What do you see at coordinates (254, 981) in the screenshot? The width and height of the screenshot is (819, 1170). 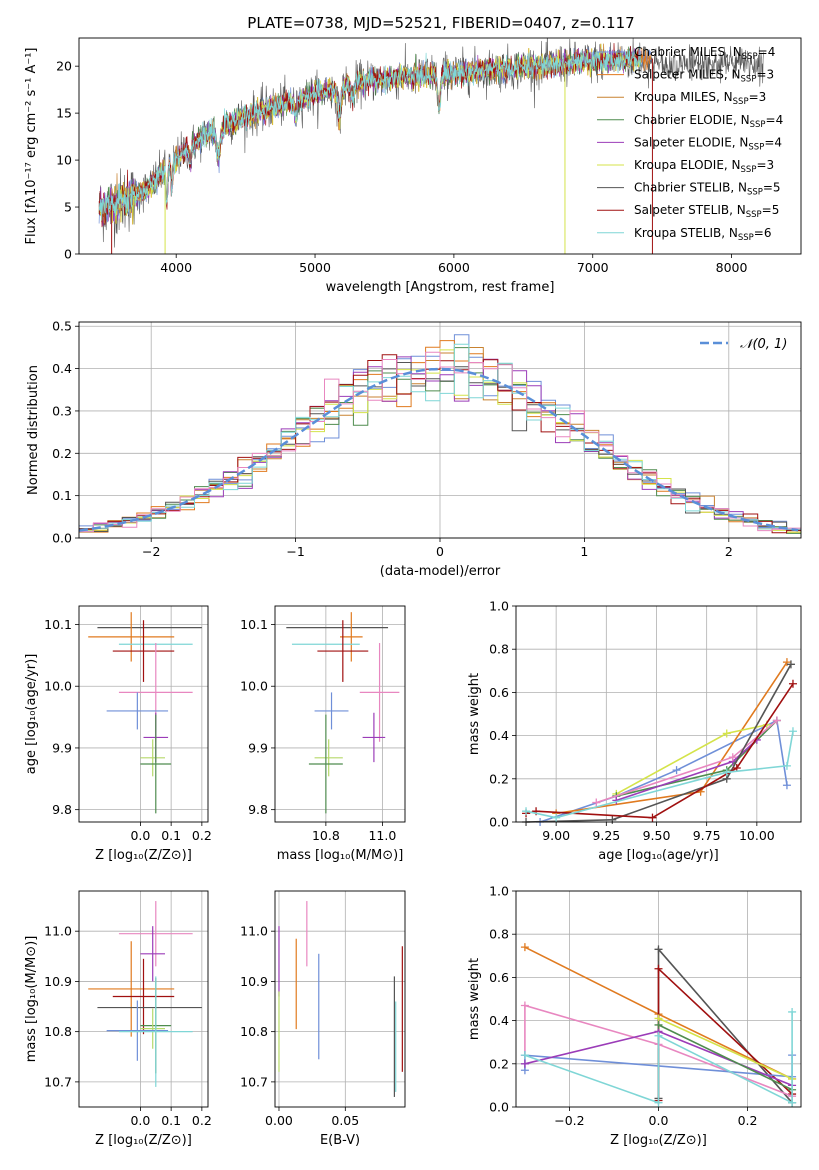 I see `ebv-ytick-label: 10.9` at bounding box center [254, 981].